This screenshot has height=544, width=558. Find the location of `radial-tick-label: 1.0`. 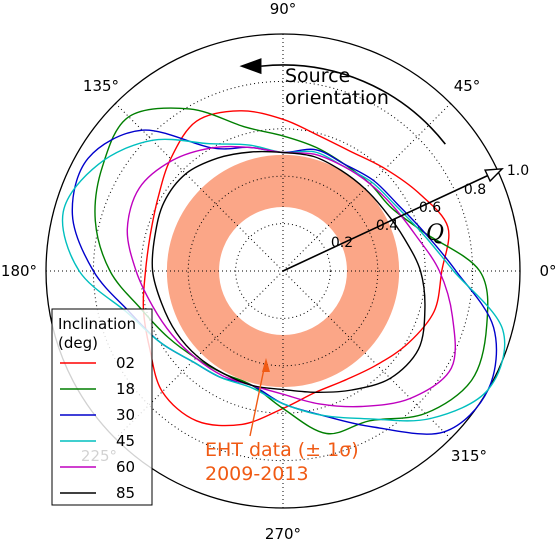

radial-tick-label: 1.0 is located at coordinates (518, 171).